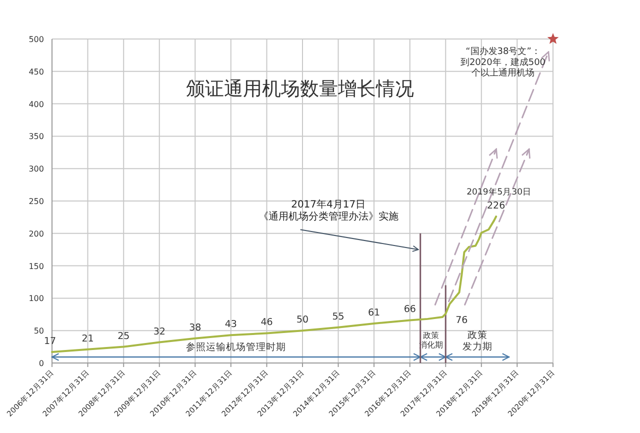  What do you see at coordinates (159, 332) in the screenshot?
I see `data-label: 32` at bounding box center [159, 332].